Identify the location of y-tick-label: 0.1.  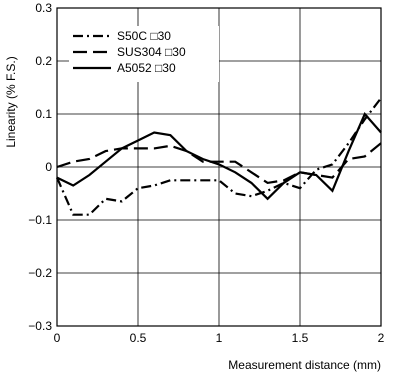
(43, 114).